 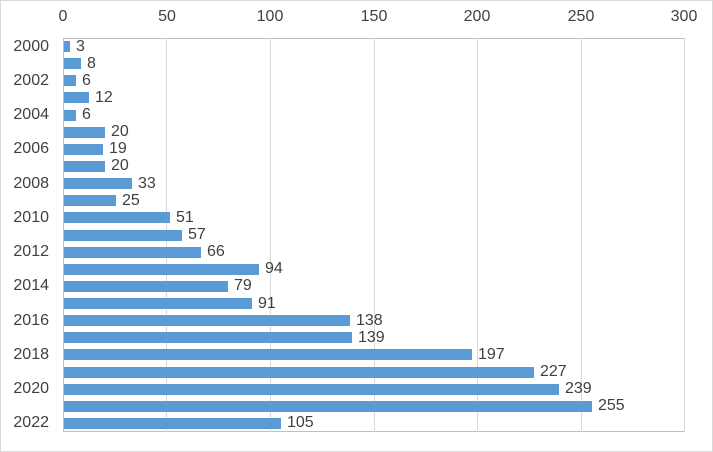 I want to click on data-label-2008: 33, so click(x=147, y=183).